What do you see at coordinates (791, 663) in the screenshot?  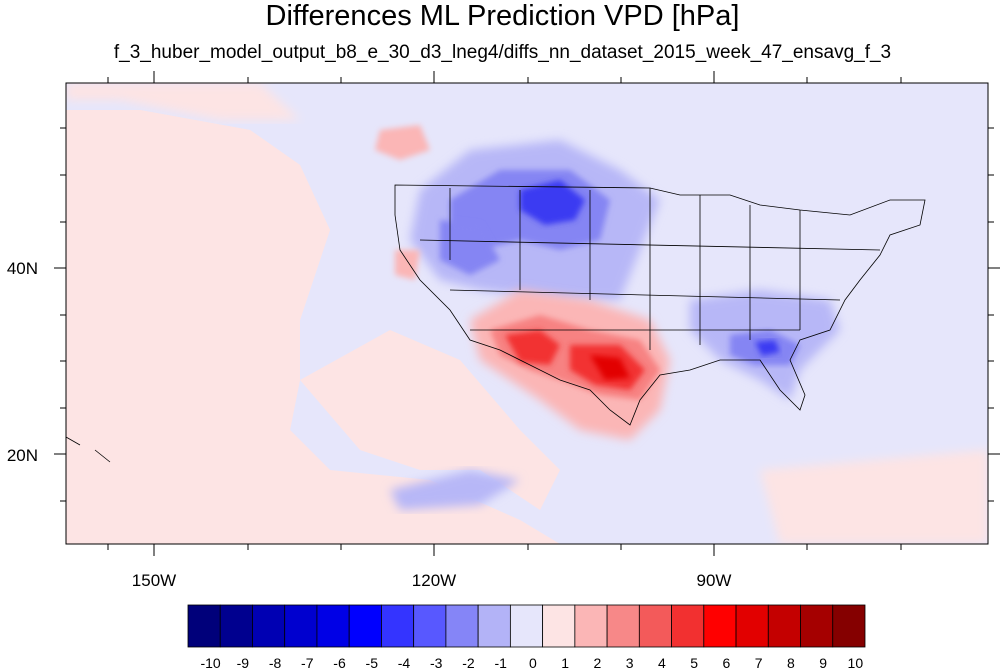 I see `colorbar-label: 8` at bounding box center [791, 663].